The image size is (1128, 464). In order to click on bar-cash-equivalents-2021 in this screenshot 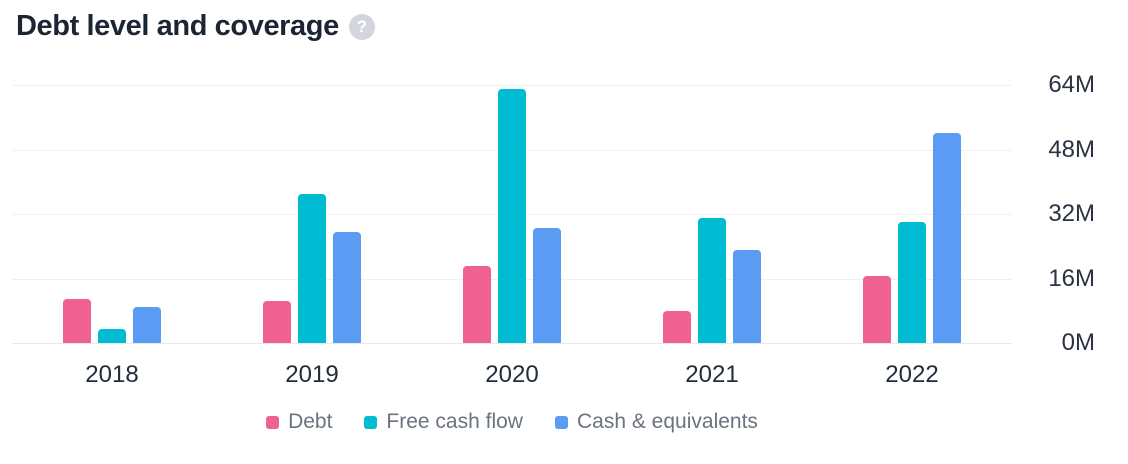, I will do `click(747, 296)`.